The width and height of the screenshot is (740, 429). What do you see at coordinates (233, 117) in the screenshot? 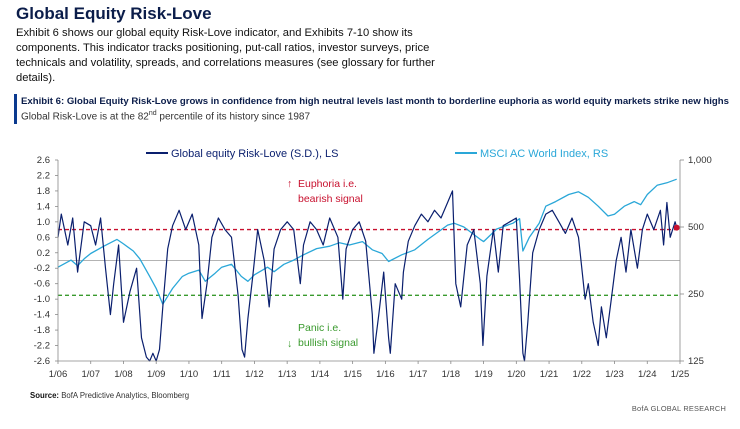
I see `exhibit-subtitle-suffix: percentile of its history since 1987` at bounding box center [233, 117].